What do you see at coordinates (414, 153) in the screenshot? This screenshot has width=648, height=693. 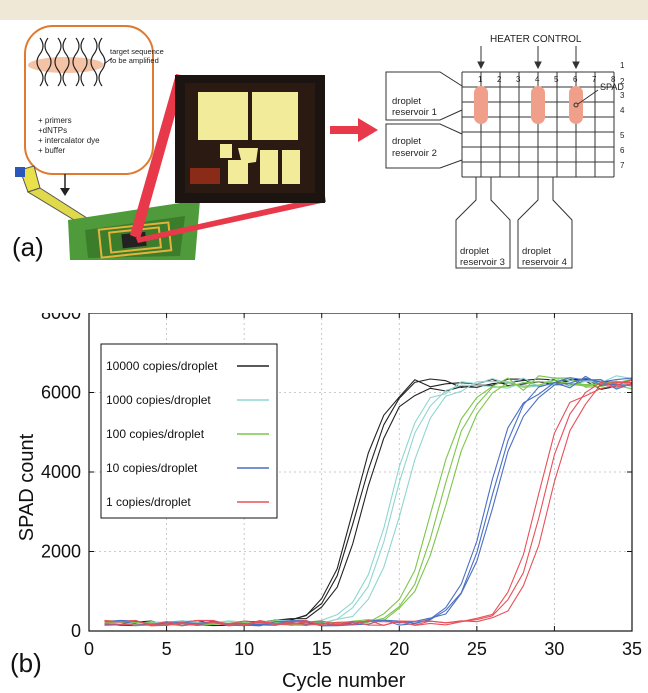 I see `reservoir-label: reservoir 2` at bounding box center [414, 153].